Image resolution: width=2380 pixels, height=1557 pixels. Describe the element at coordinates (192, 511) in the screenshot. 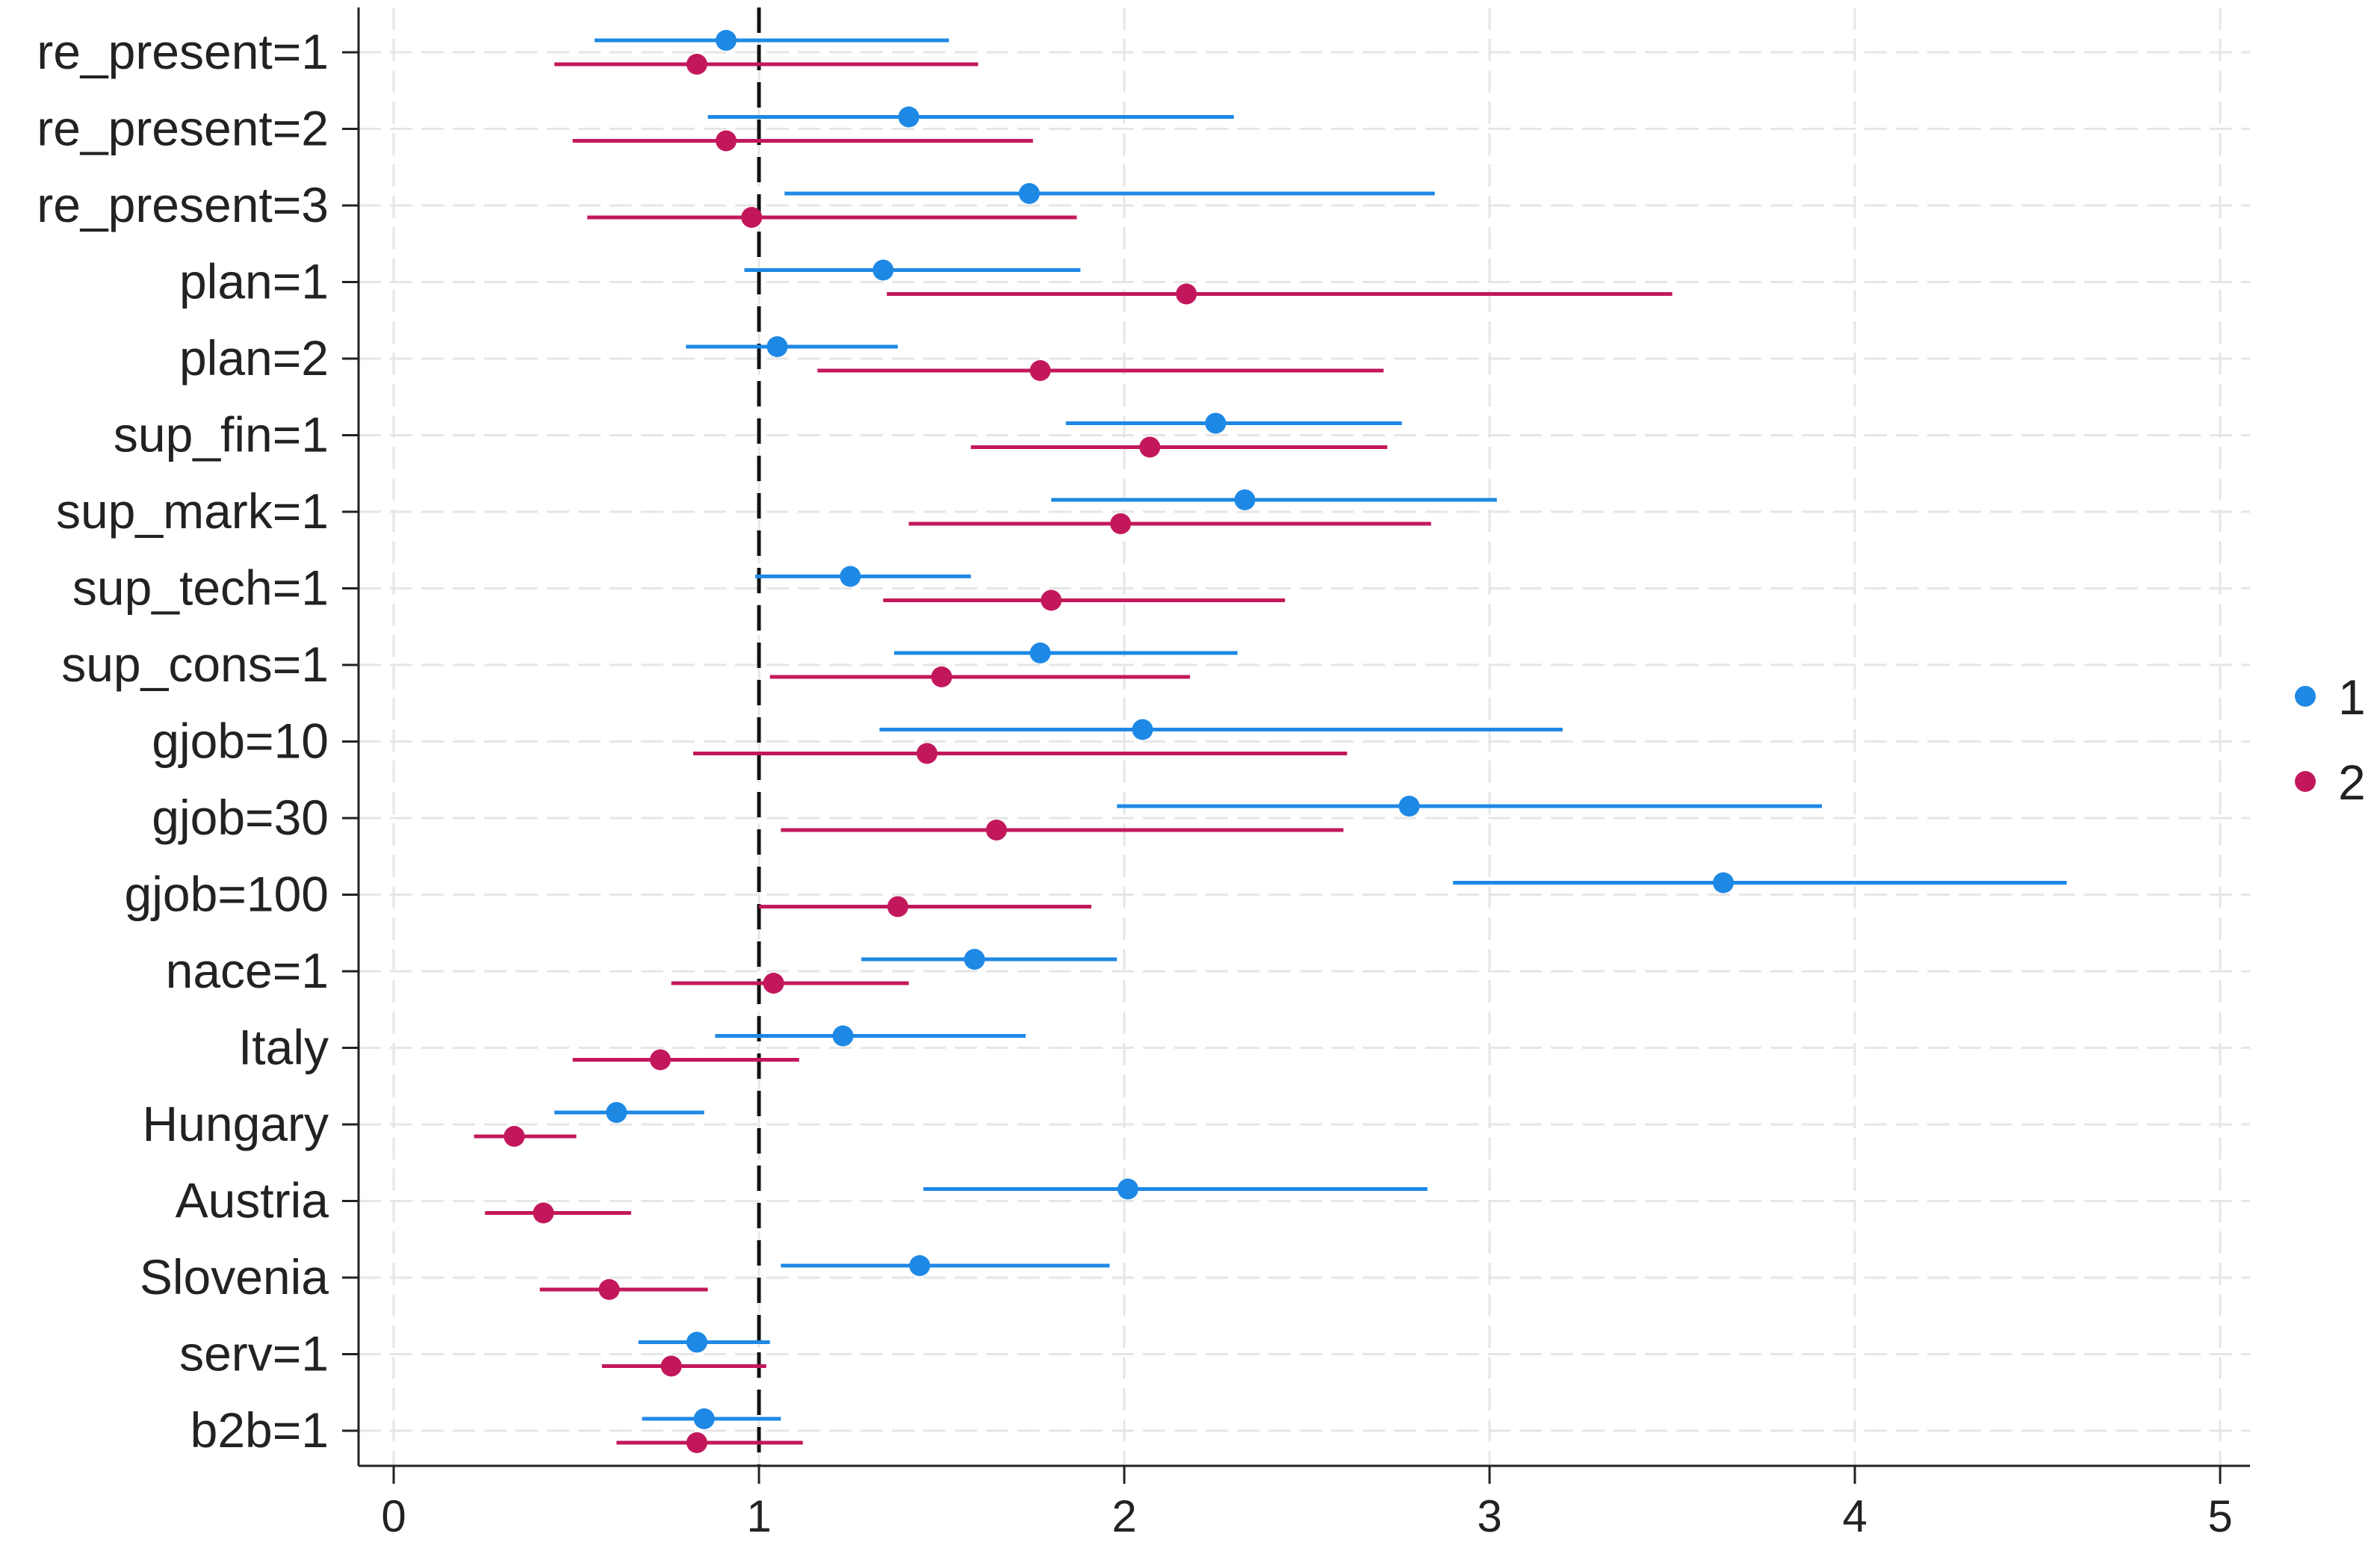

I see `y-tick-label: sup_mark=1` at that location.